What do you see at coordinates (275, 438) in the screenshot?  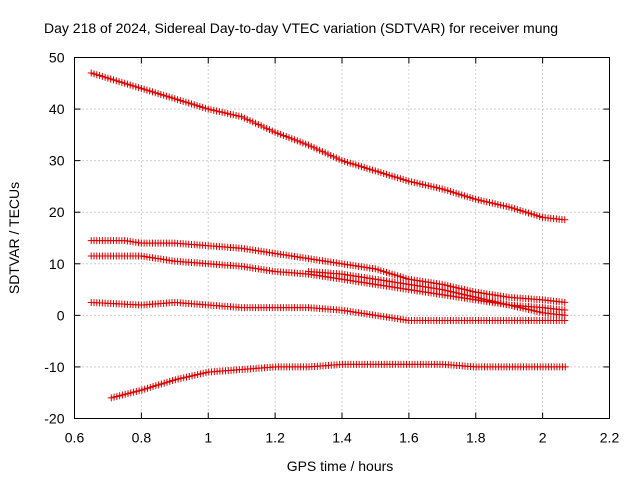 I see `x-tick-label: 1.2` at bounding box center [275, 438].